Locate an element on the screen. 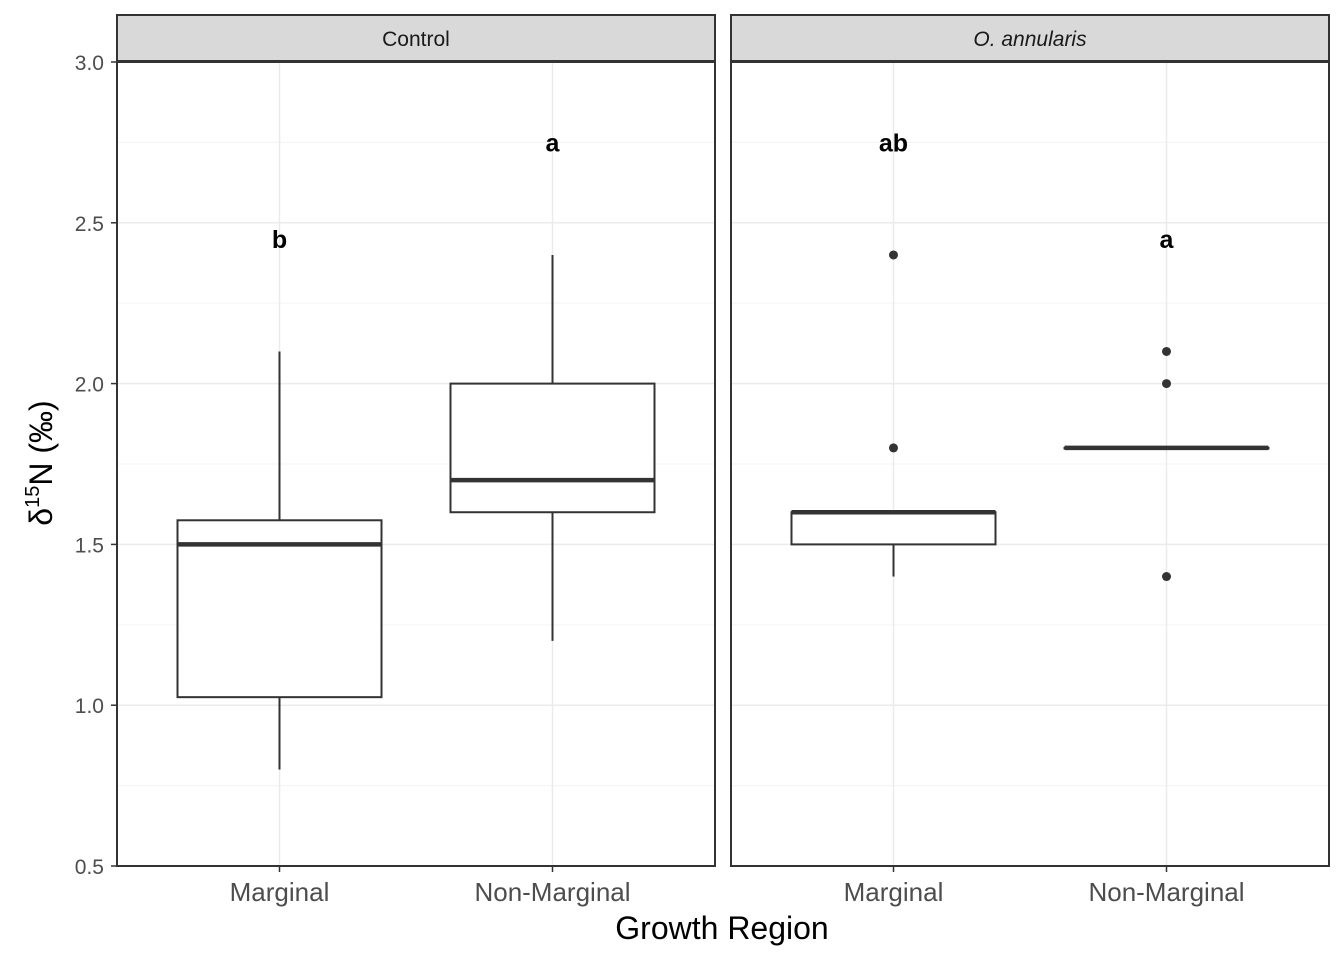 Image resolution: width=1344 pixels, height=960 pixels. y-axis-title-delta: δ is located at coordinates (41, 517).